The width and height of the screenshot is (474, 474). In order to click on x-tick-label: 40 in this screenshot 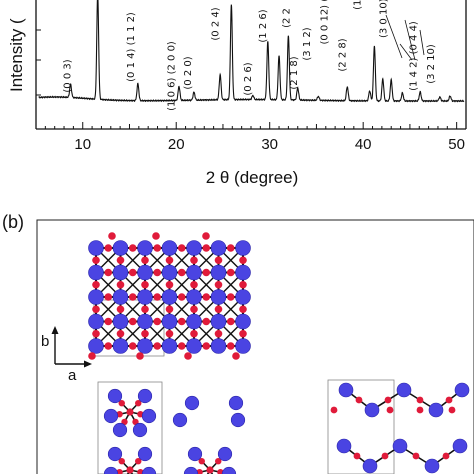, I will do `click(363, 144)`.